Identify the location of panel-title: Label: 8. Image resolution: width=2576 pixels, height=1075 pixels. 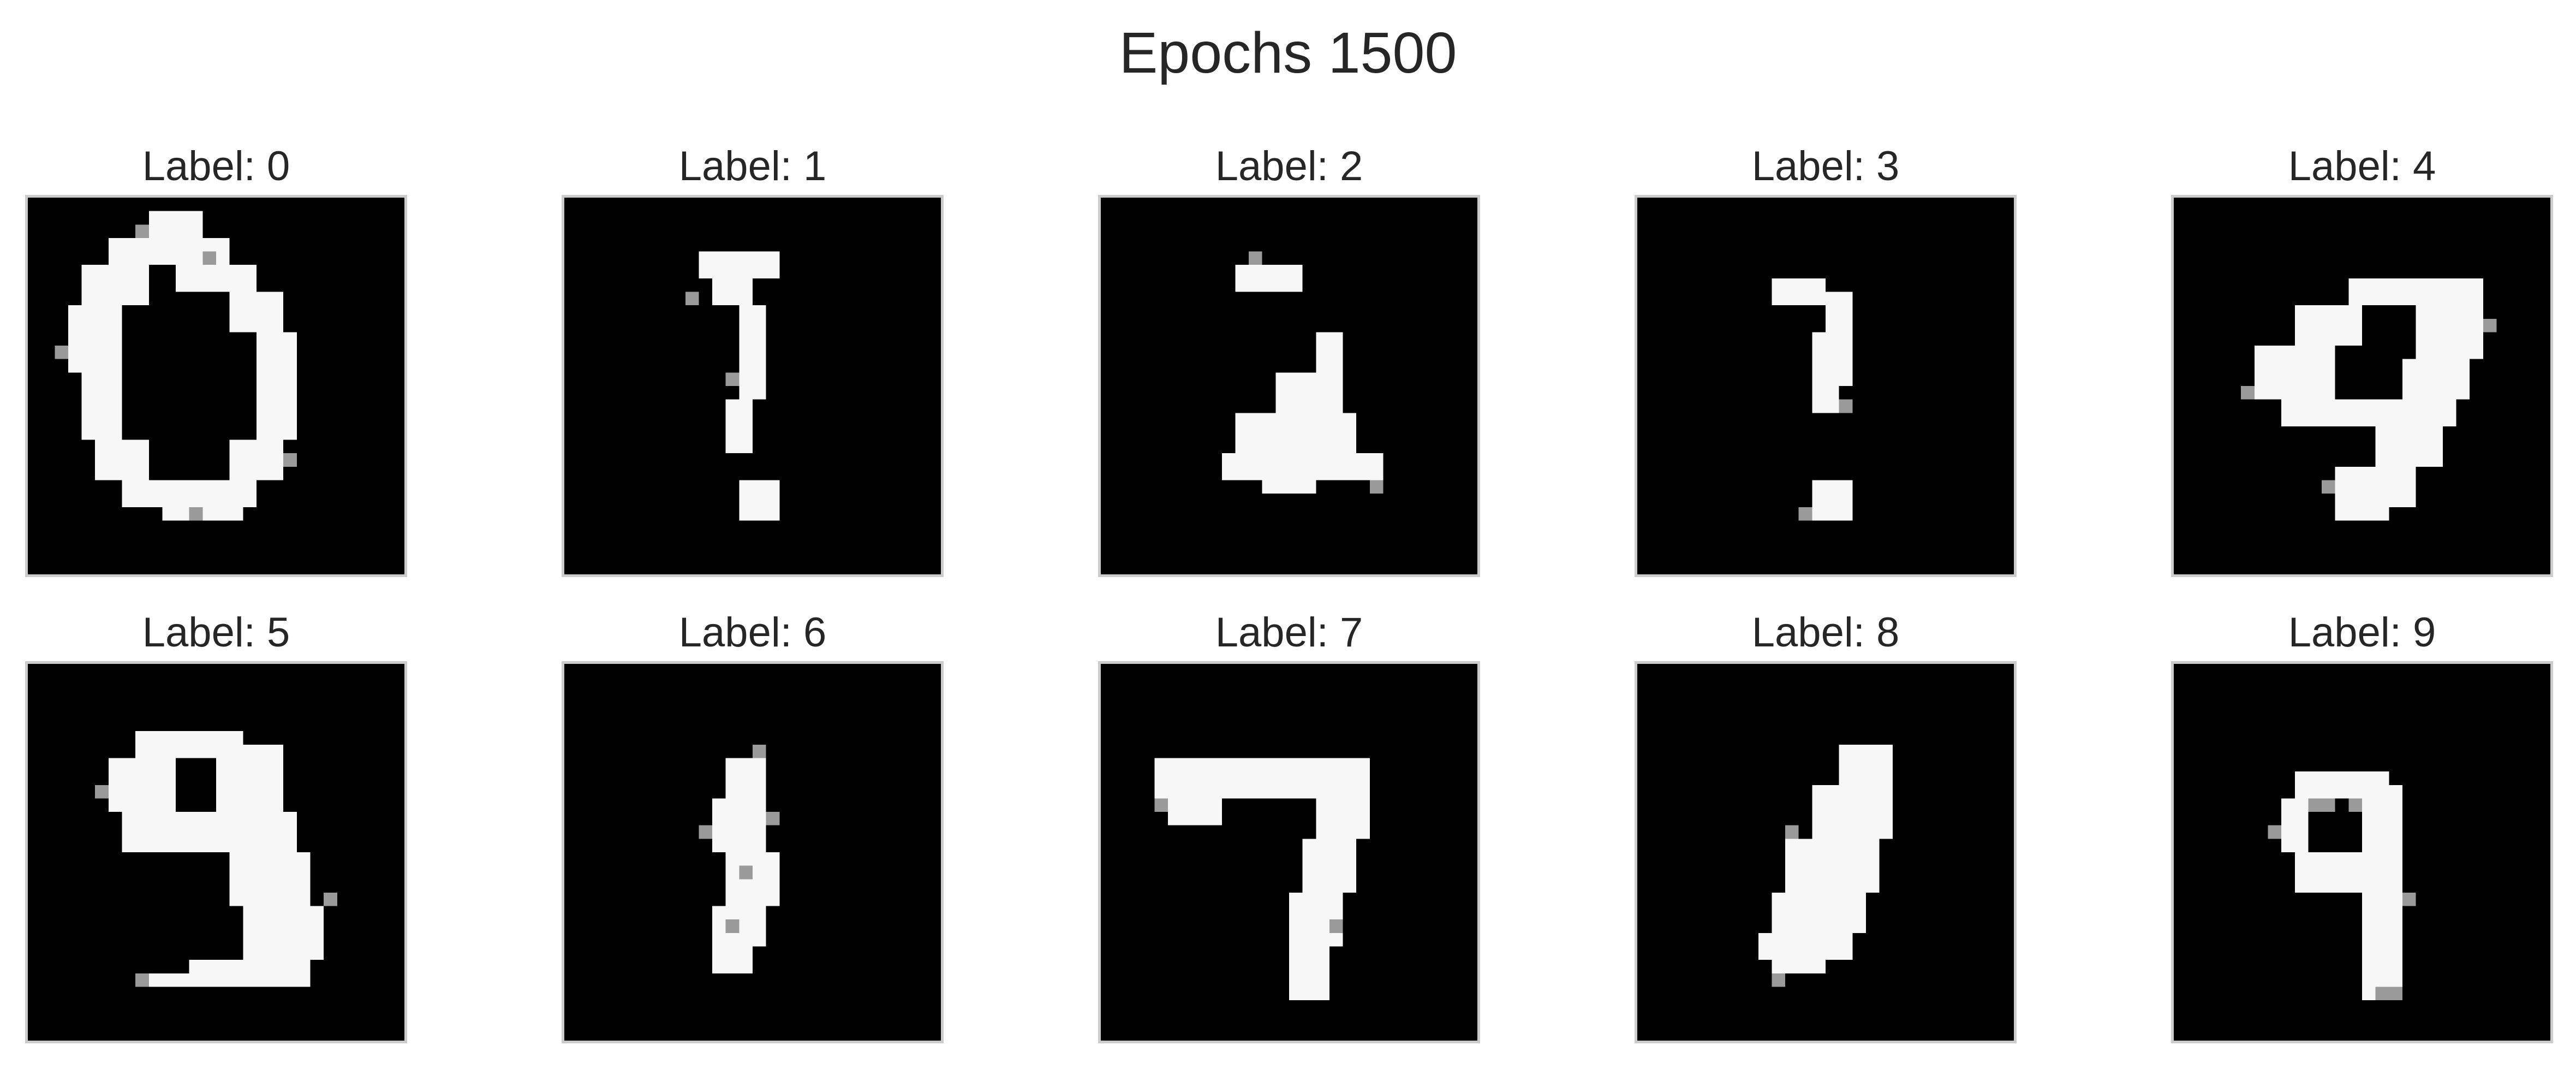
(1825, 632).